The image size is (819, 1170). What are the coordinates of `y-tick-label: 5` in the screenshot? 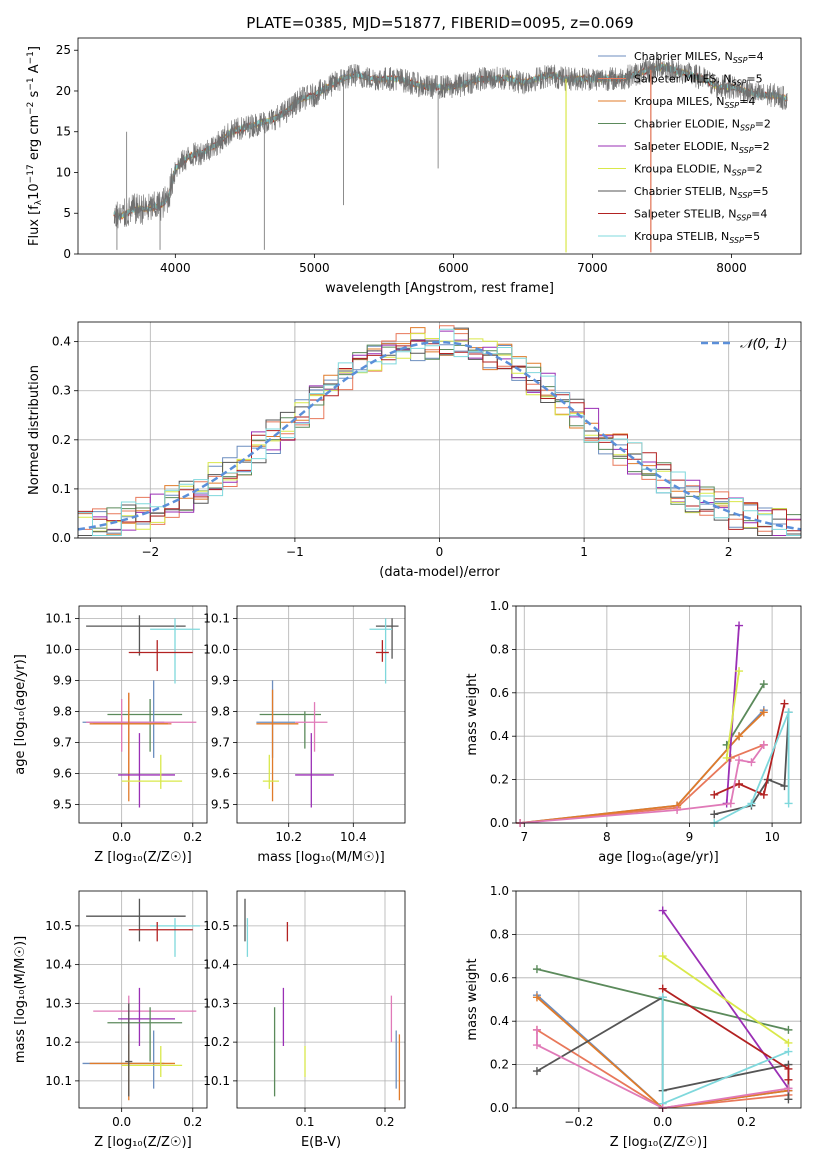 It's located at (67, 213).